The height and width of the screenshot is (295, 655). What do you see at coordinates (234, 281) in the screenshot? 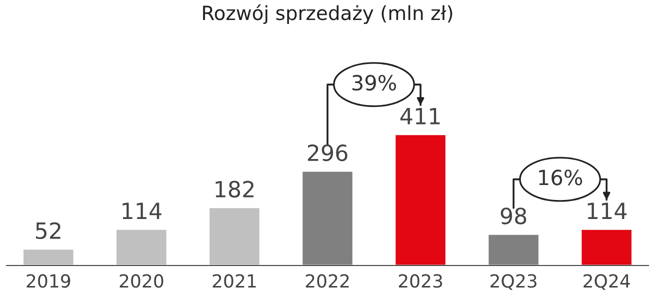
I see `x-tick-label: 2021` at bounding box center [234, 281].